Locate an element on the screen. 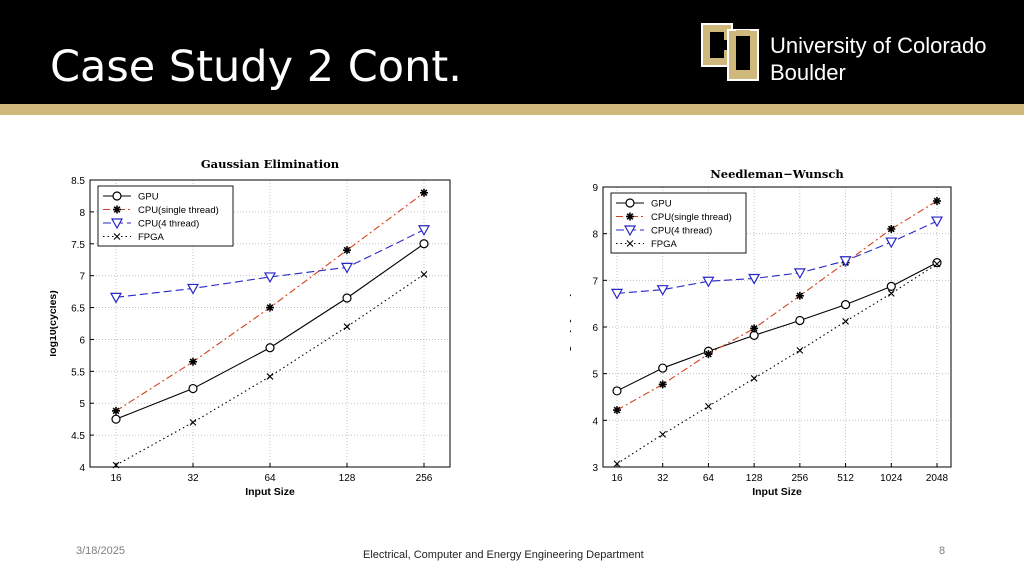  y-tick-label: 3 is located at coordinates (595, 468).